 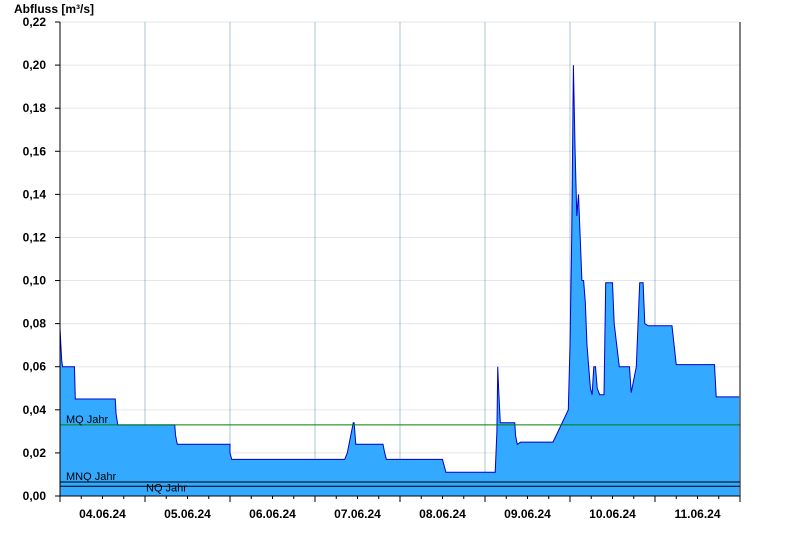 I want to click on reference-lines: MQ Jahr MNQ Jahr NQ Jahr, so click(x=400, y=454).